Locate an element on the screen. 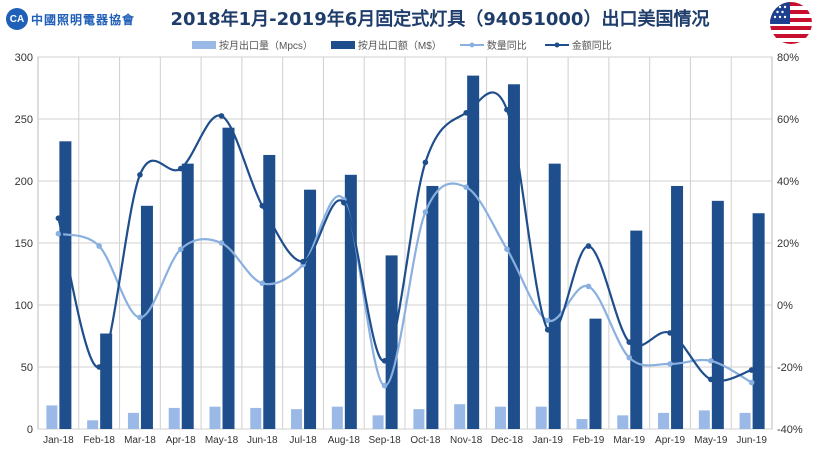 This screenshot has width=816, height=459. x-tick-label: May-18 is located at coordinates (222, 440).